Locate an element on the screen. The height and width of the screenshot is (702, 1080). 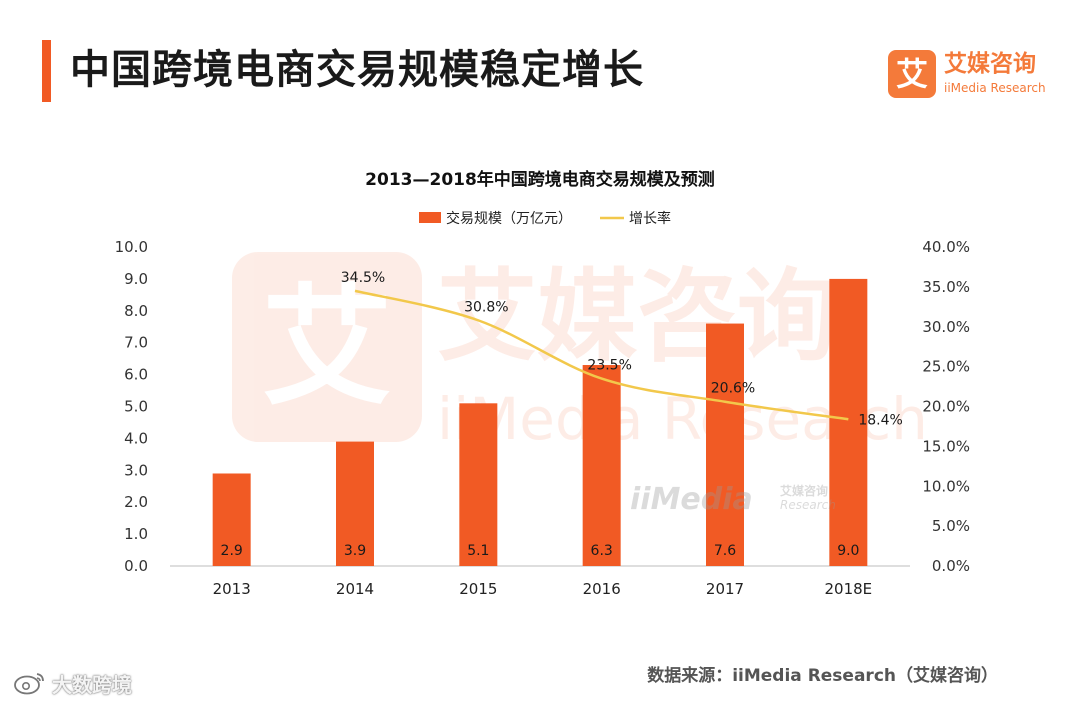
y-left-tick-label: 3.0 is located at coordinates (136, 470).